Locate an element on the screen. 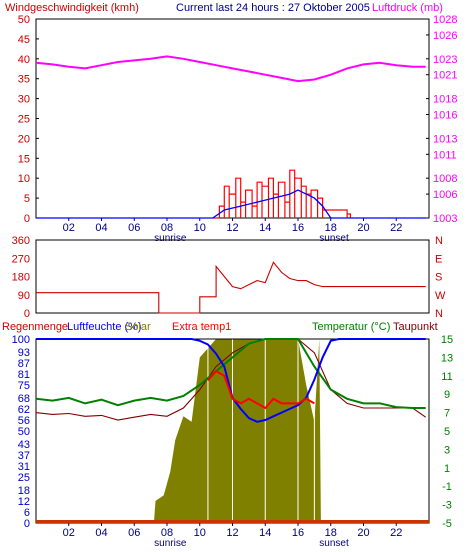 The width and height of the screenshot is (466, 552). compass-tick-label: E is located at coordinates (438, 259).